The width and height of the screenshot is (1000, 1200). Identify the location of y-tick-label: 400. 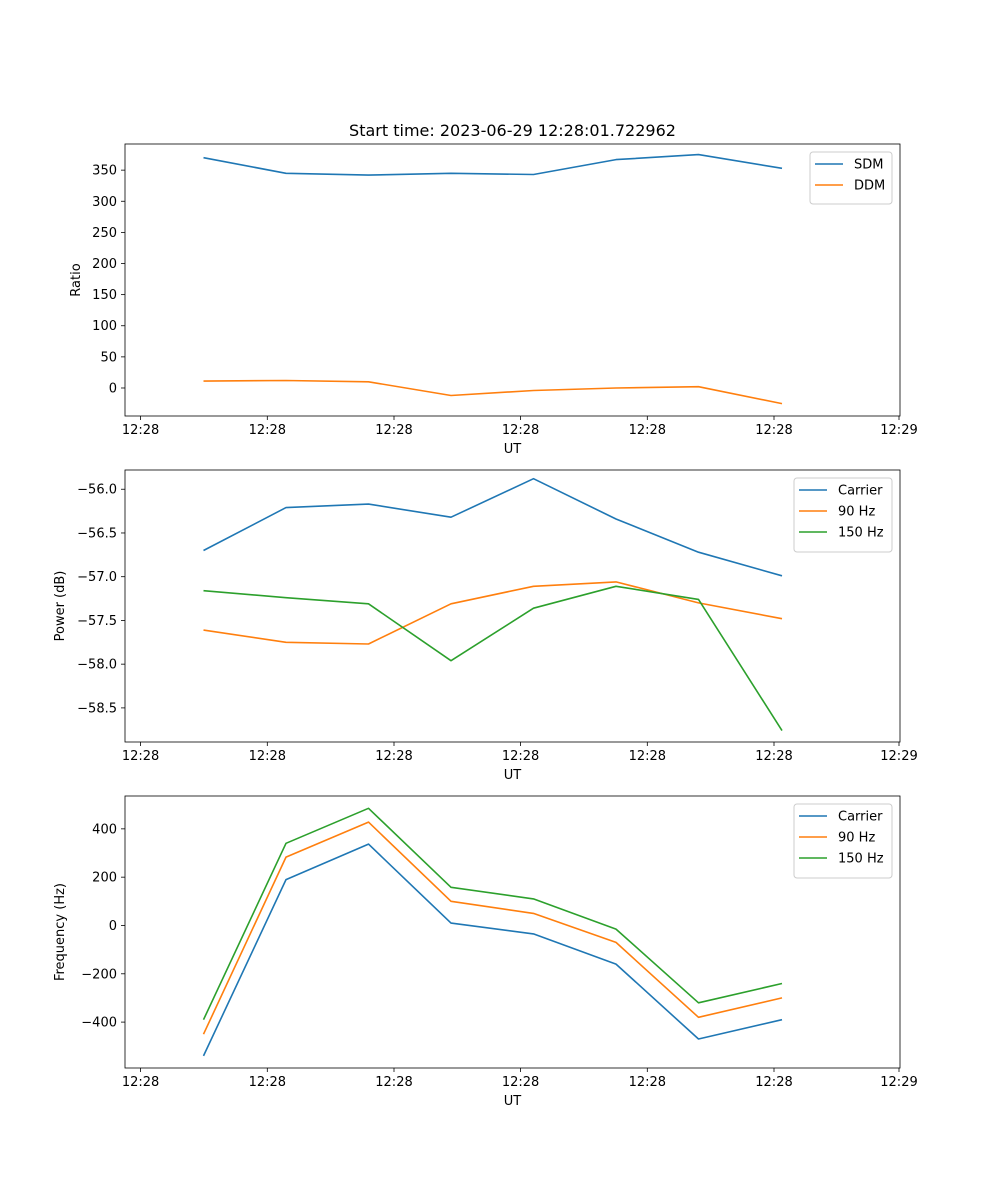
(104, 829).